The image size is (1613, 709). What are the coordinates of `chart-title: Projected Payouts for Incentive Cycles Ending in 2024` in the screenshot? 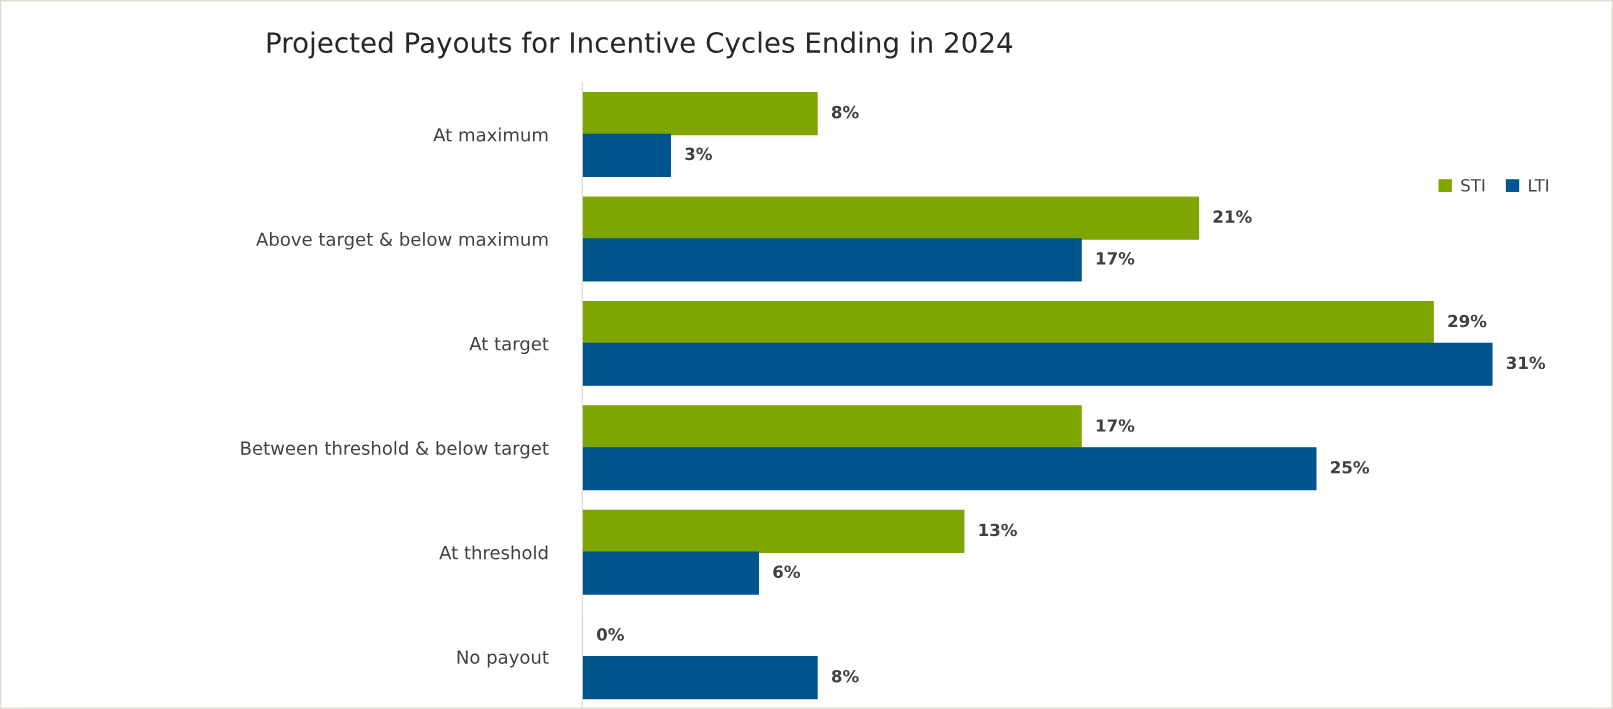 It's located at (640, 45).